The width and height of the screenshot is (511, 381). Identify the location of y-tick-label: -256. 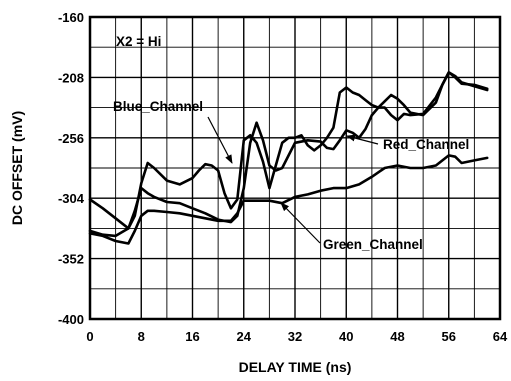
(71, 138).